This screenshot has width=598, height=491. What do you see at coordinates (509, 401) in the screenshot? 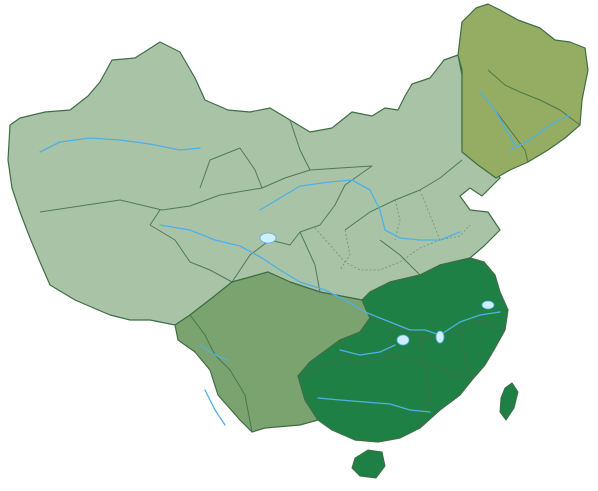
I see `island-taiwan` at bounding box center [509, 401].